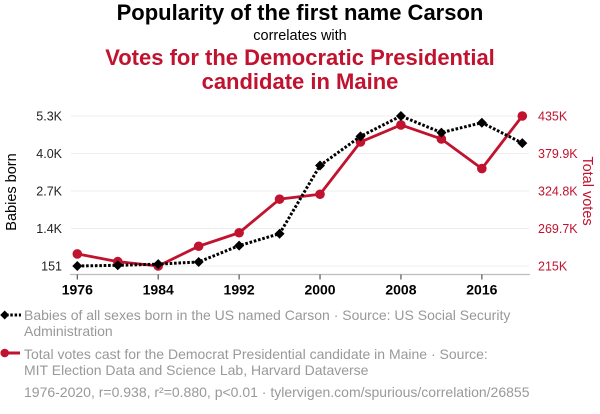 This screenshot has height=414, width=600. I want to click on x-tick-label: 1984, so click(158, 289).